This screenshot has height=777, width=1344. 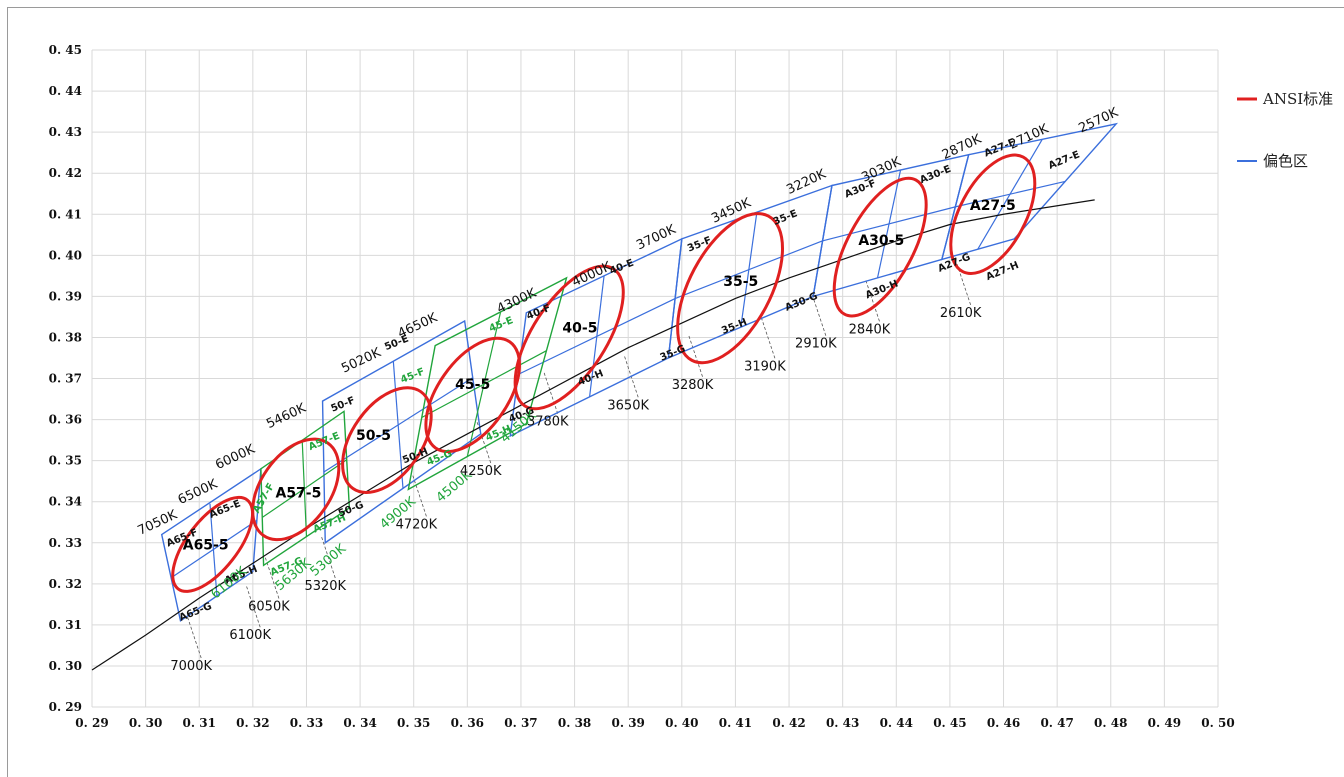 I want to click on cct-label: 7000K, so click(x=191, y=666).